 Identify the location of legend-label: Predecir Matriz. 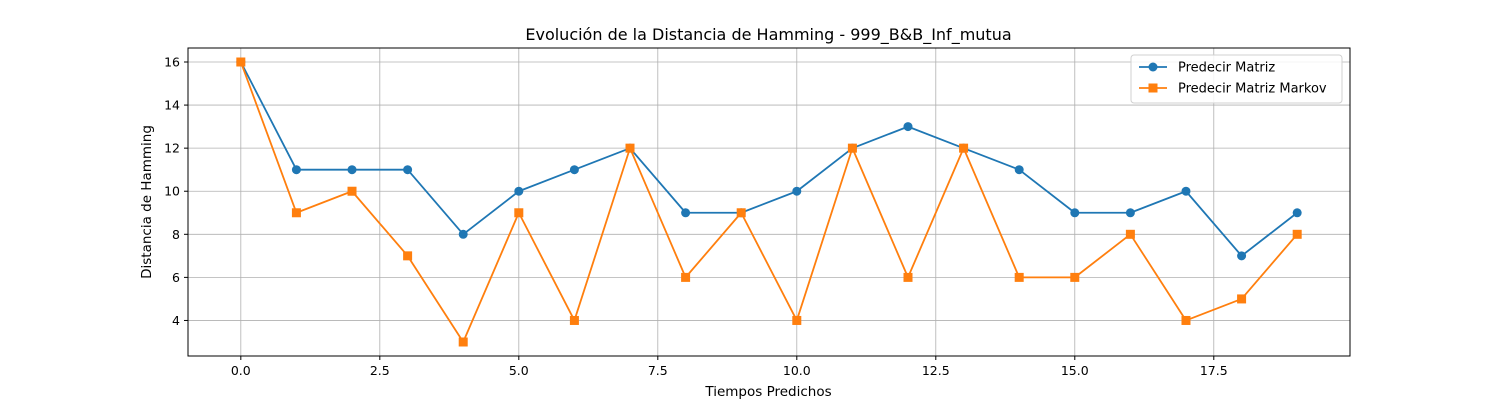
(1226, 68).